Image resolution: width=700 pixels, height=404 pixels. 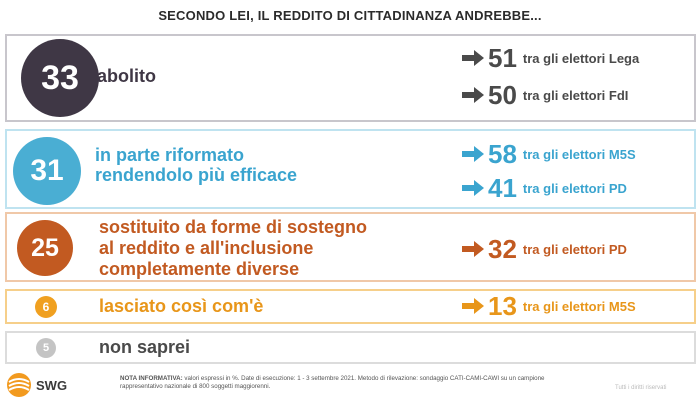 I want to click on voter-stat: 32 tra gli elettori PD, so click(x=544, y=249).